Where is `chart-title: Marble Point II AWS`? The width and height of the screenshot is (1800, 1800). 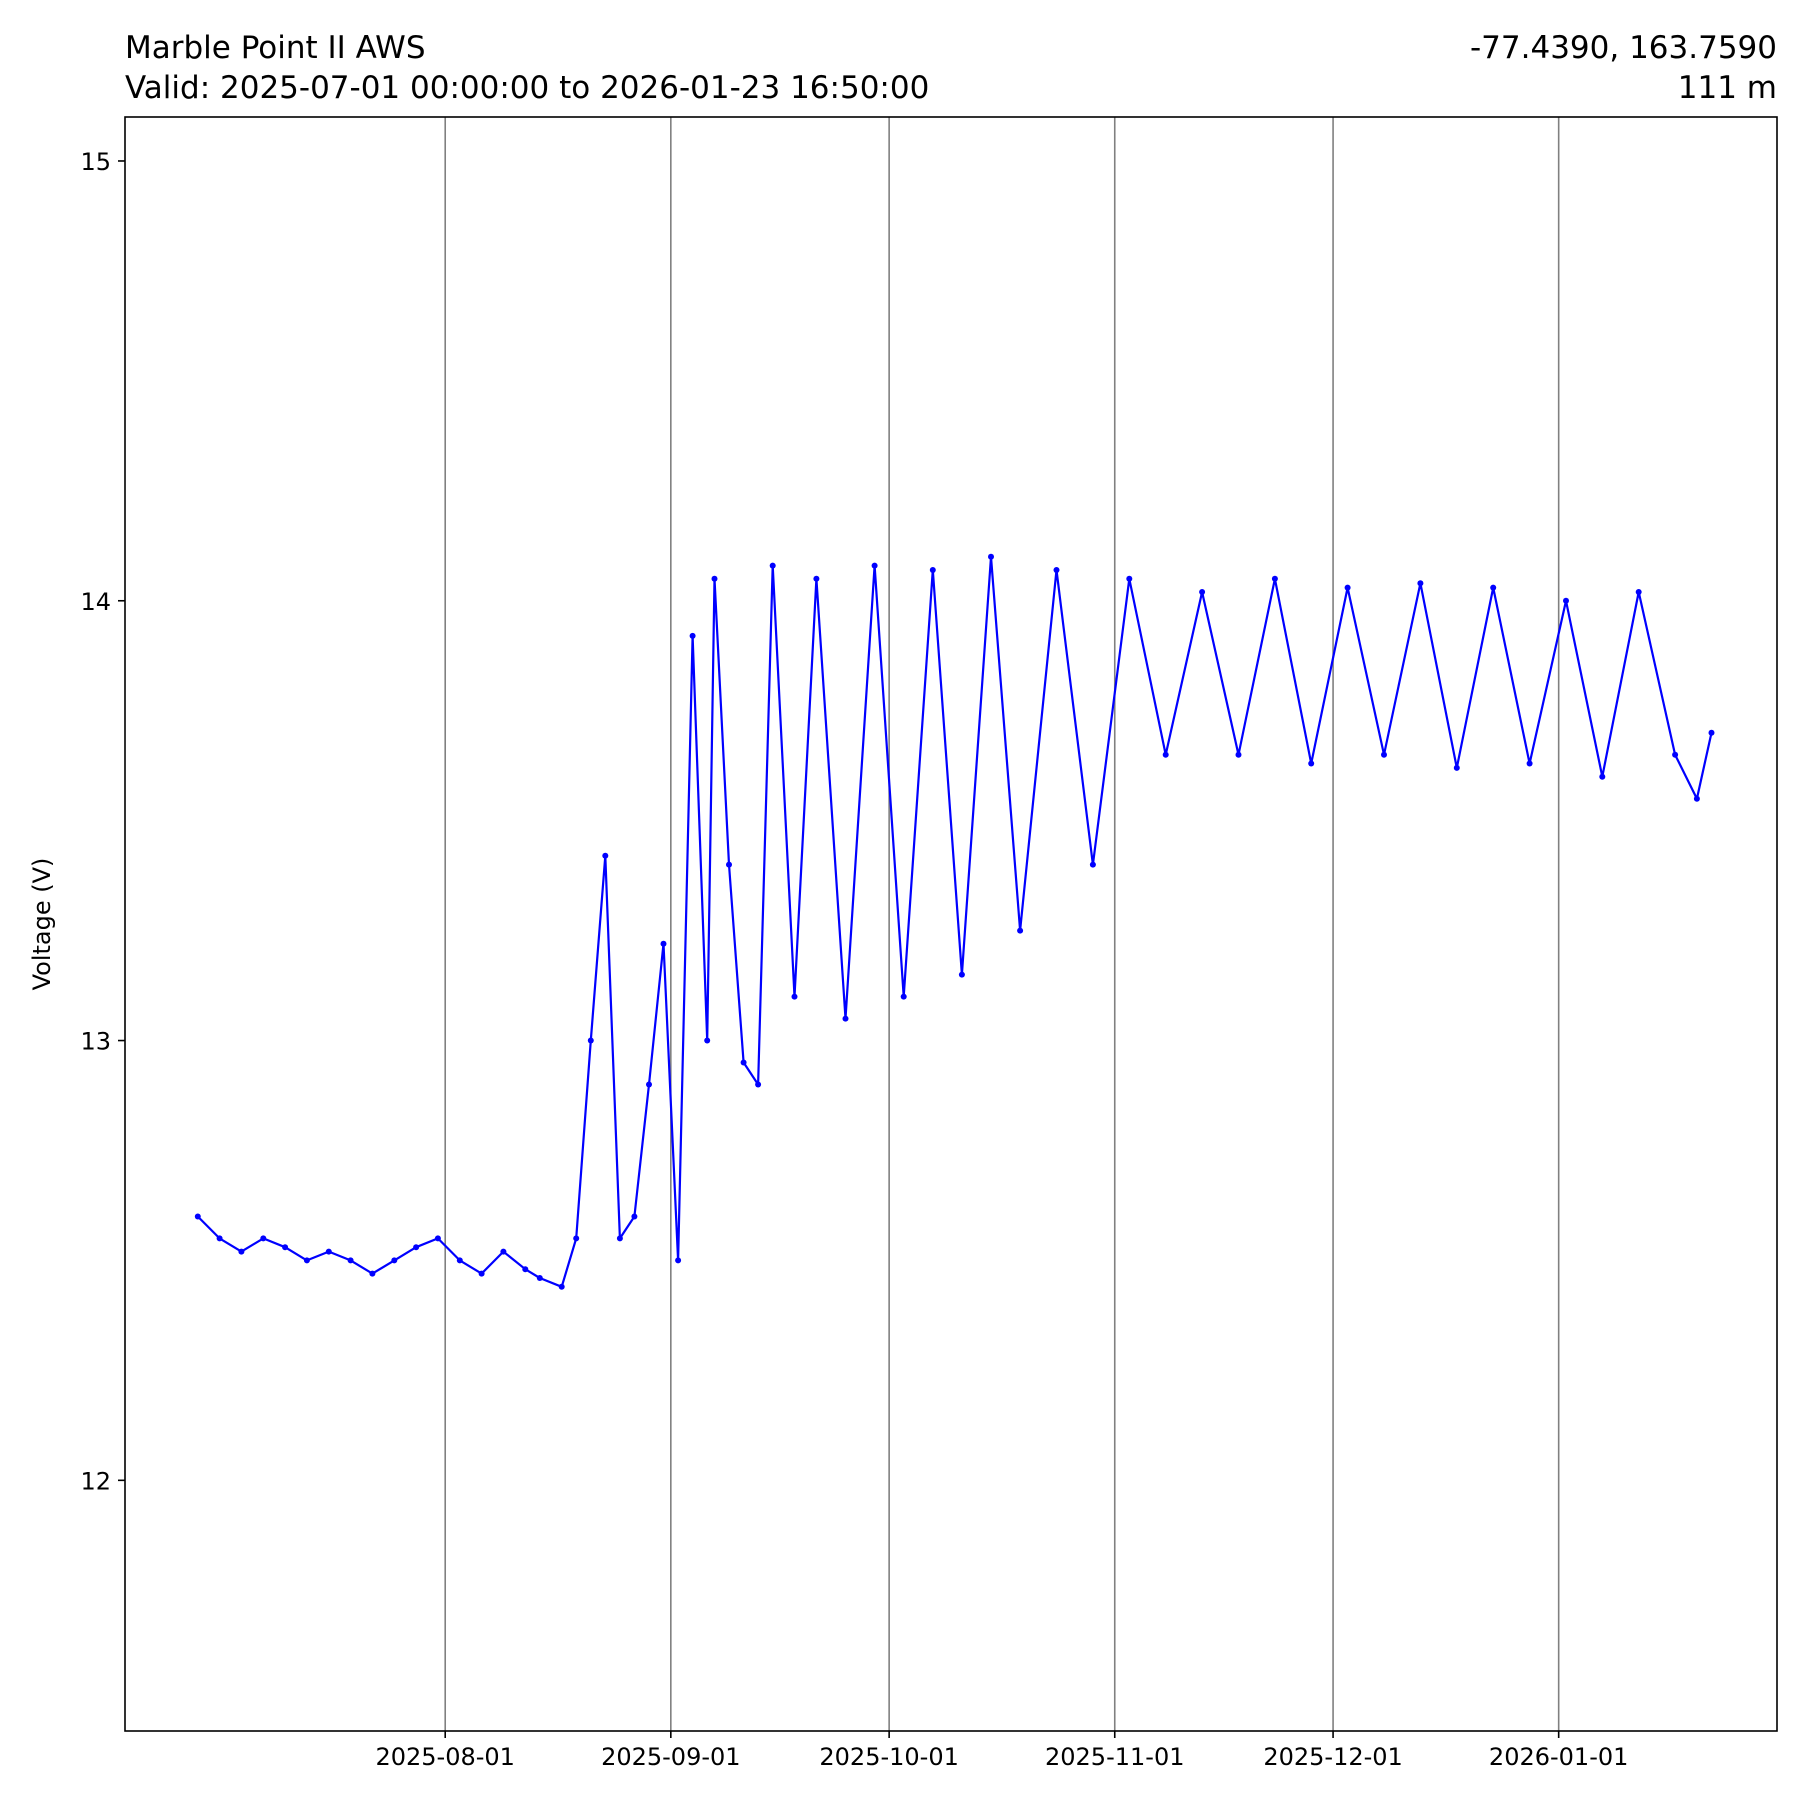 chart-title: Marble Point II AWS is located at coordinates (275, 48).